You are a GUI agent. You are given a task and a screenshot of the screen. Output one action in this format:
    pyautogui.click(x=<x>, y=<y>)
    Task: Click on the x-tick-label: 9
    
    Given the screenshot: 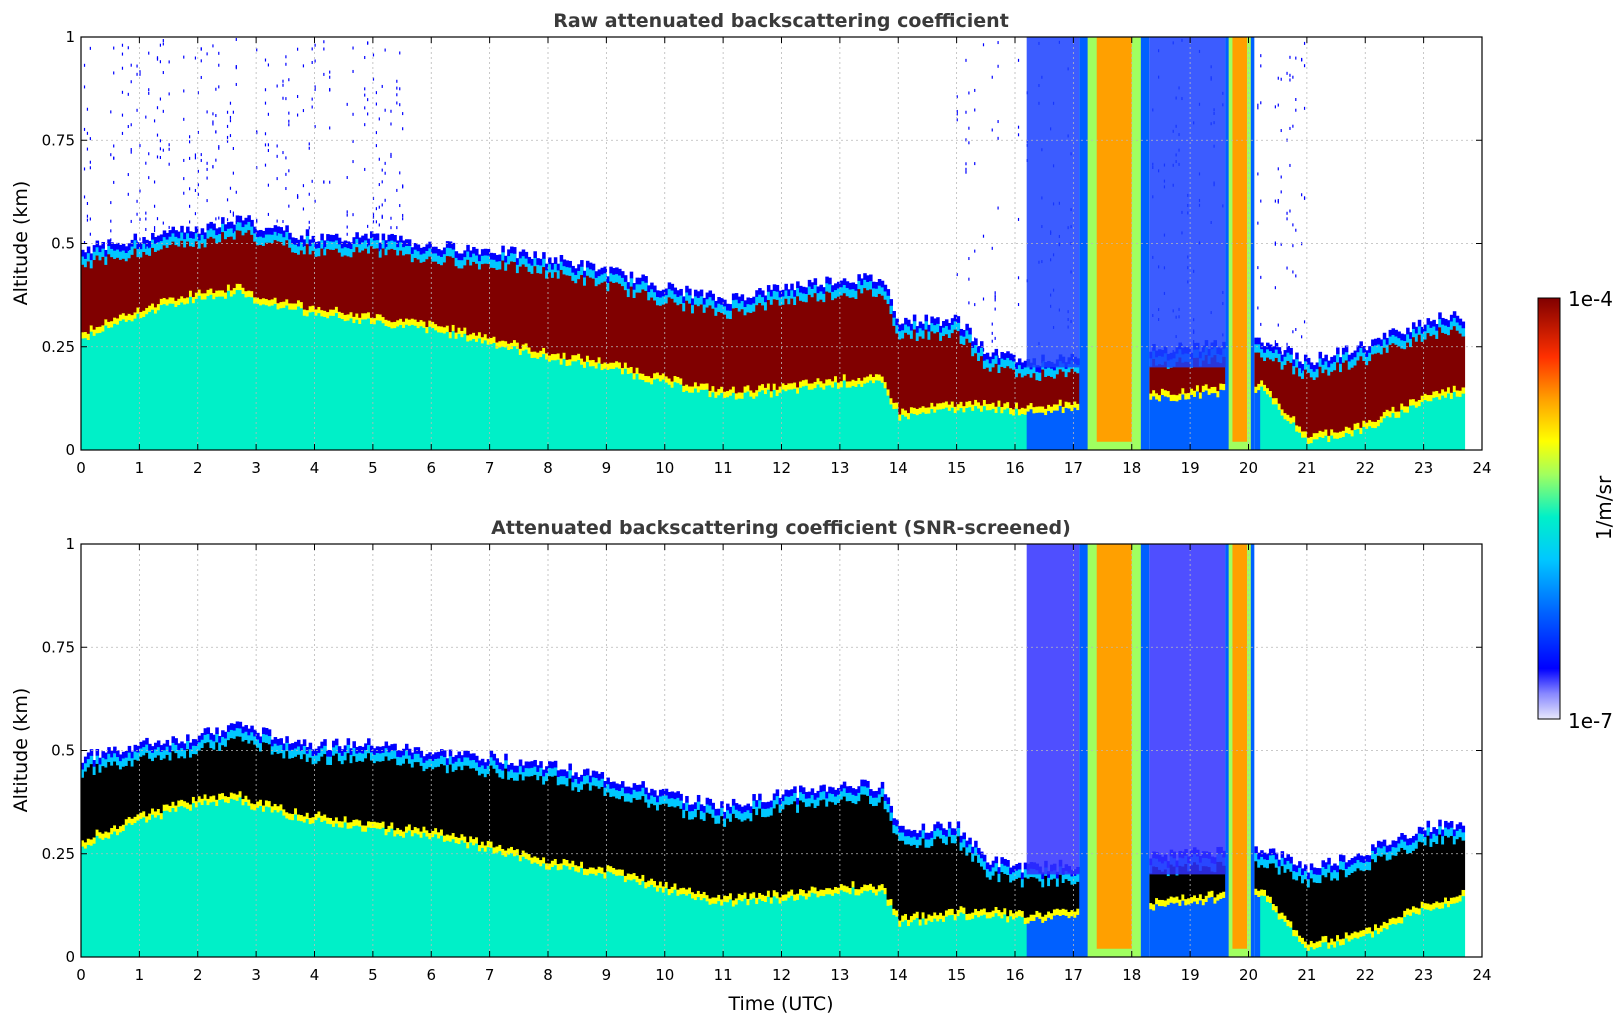 What is the action you would take?
    pyautogui.click(x=607, y=468)
    